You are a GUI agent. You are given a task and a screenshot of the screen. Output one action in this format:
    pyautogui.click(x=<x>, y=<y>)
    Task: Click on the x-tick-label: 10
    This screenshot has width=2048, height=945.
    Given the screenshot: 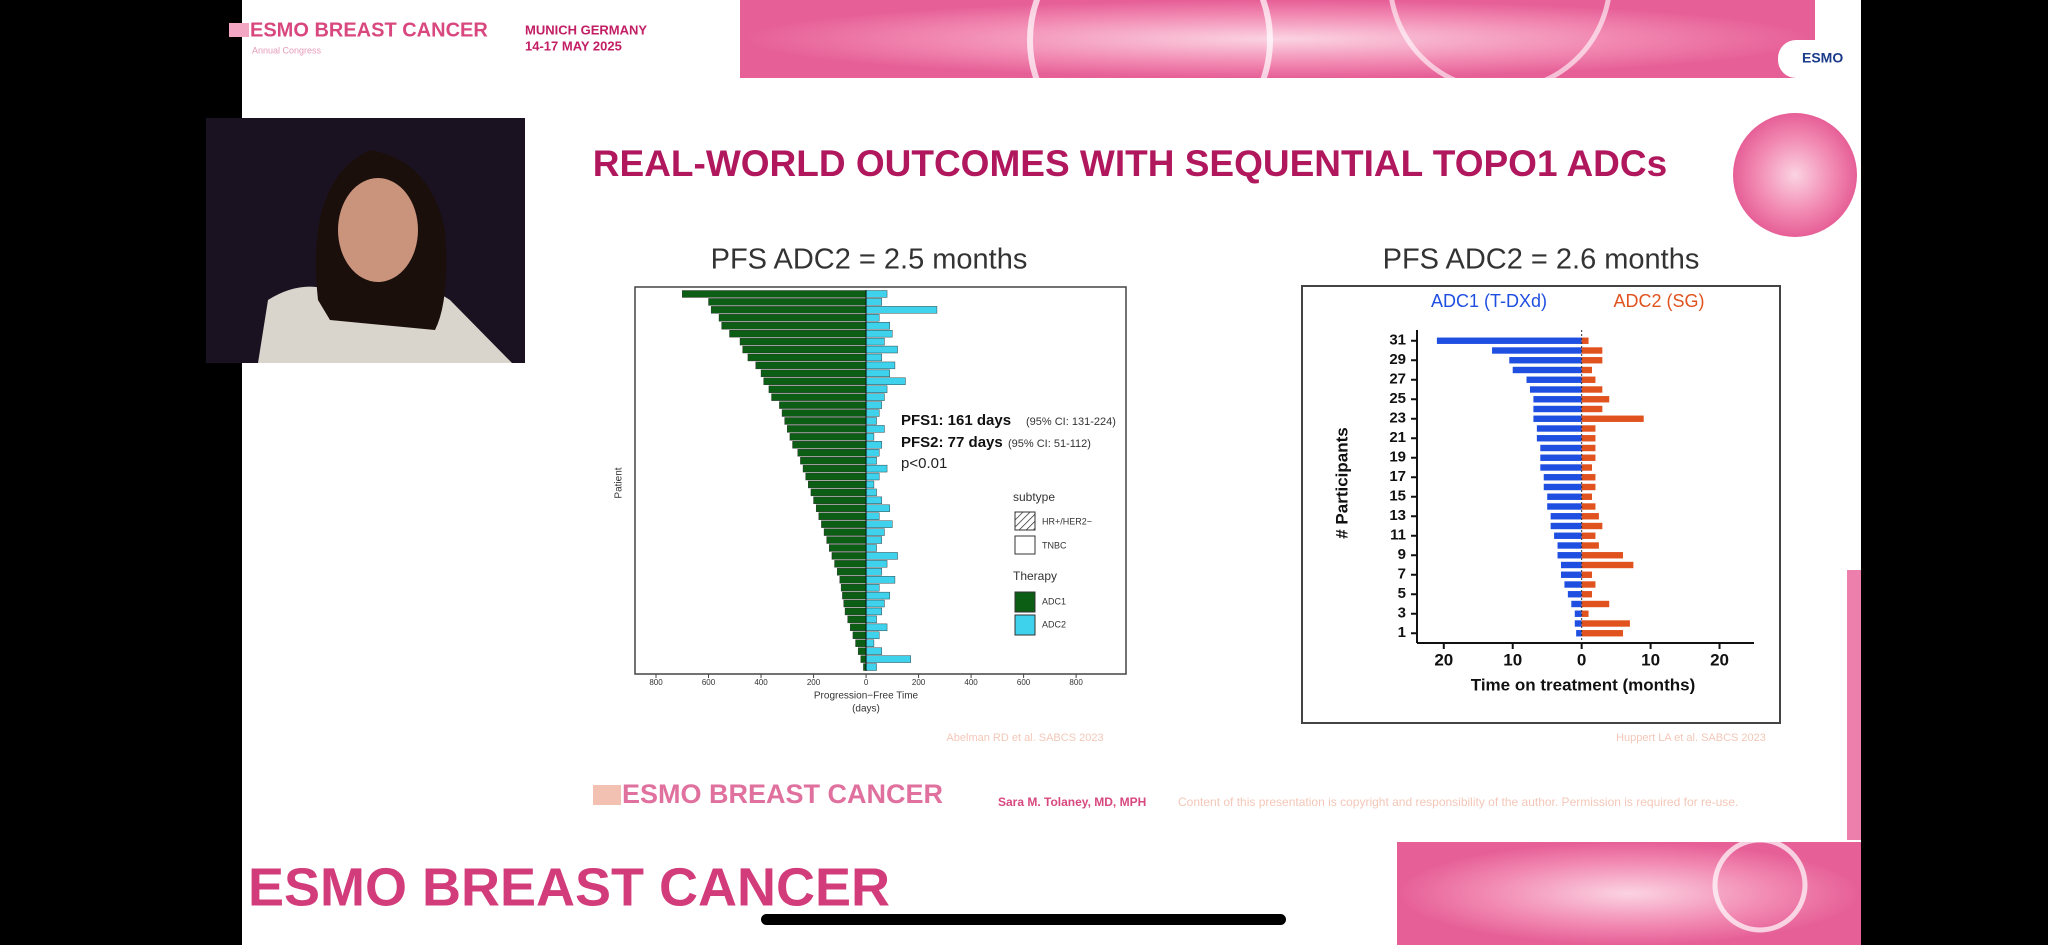 What is the action you would take?
    pyautogui.click(x=1650, y=659)
    